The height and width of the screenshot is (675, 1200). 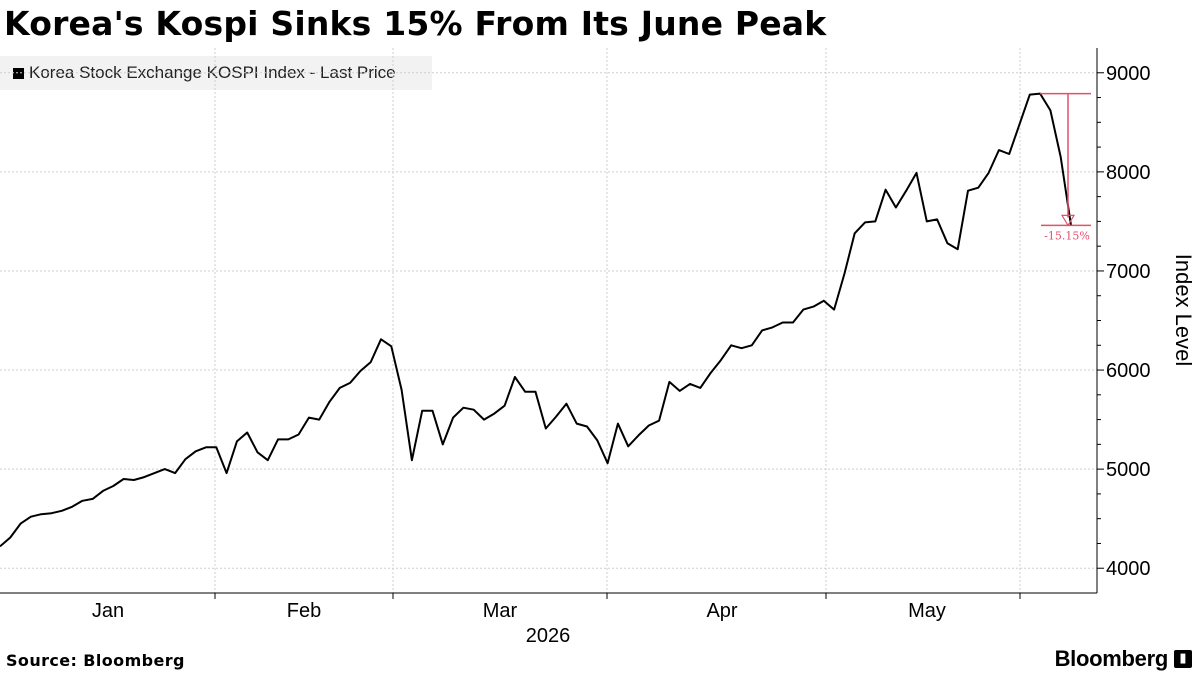 I want to click on annotation-label: -15.15%, so click(x=1067, y=235).